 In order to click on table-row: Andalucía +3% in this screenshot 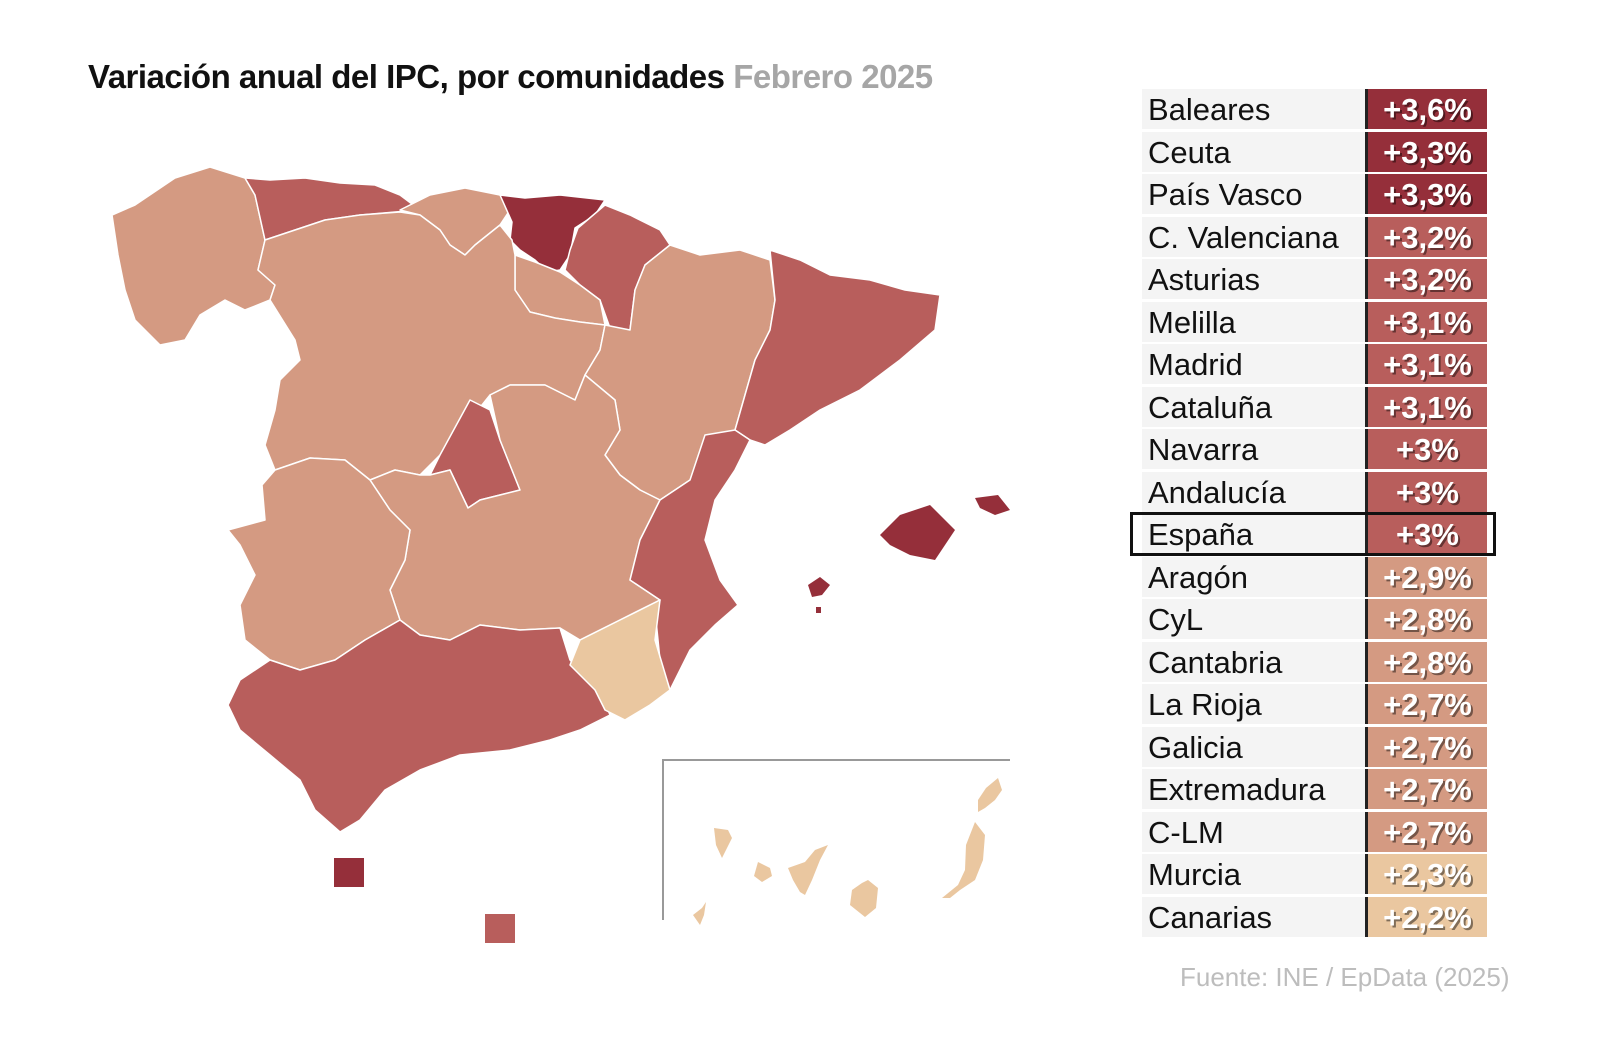, I will do `click(1322, 491)`.